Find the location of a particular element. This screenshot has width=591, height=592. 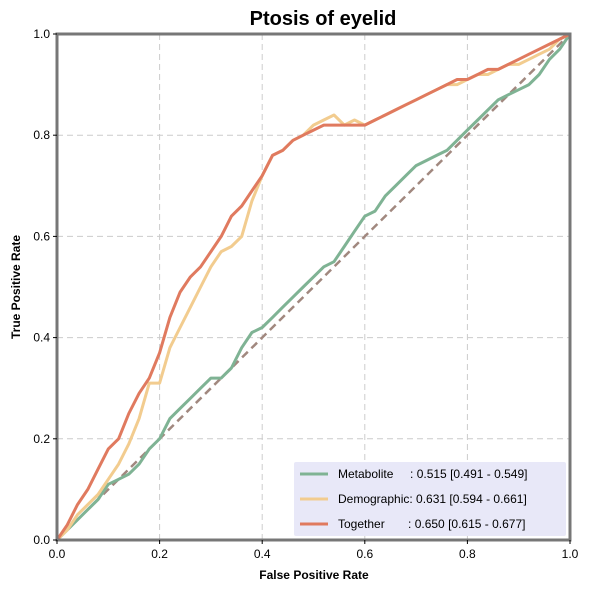

x-tick-label: 0.0 is located at coordinates (57, 554).